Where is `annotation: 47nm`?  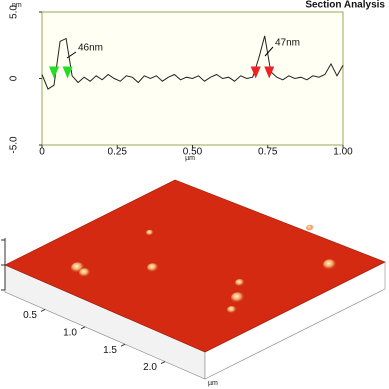 annotation: 47nm is located at coordinates (287, 43).